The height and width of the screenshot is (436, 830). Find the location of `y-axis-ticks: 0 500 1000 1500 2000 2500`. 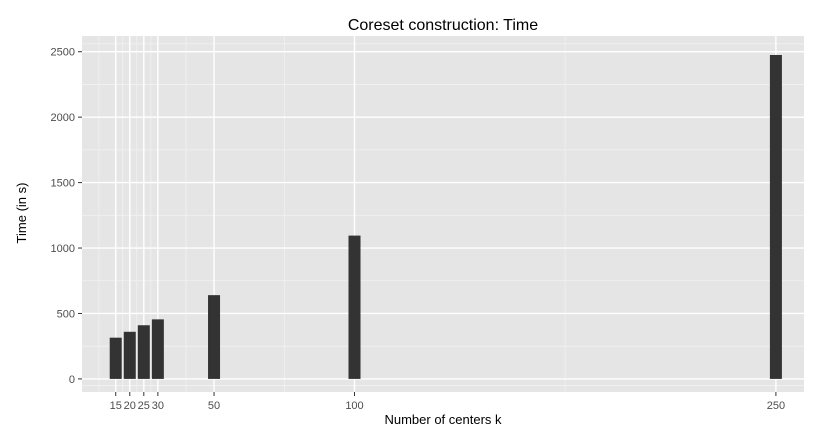

y-axis-ticks: 0 500 1000 1500 2000 2500 is located at coordinates (66, 216).